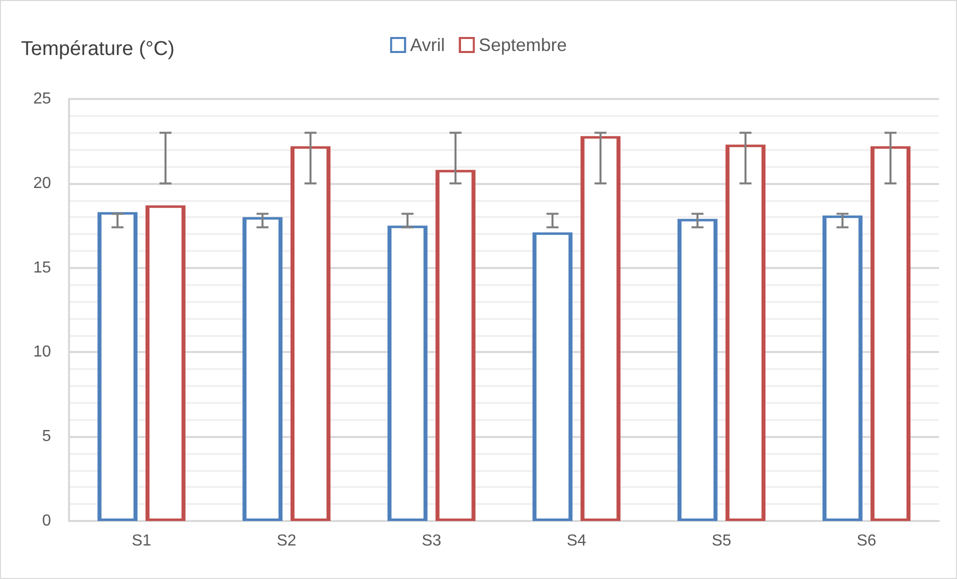  Describe the element at coordinates (42, 183) in the screenshot. I see `y-tick-label: 20` at that location.